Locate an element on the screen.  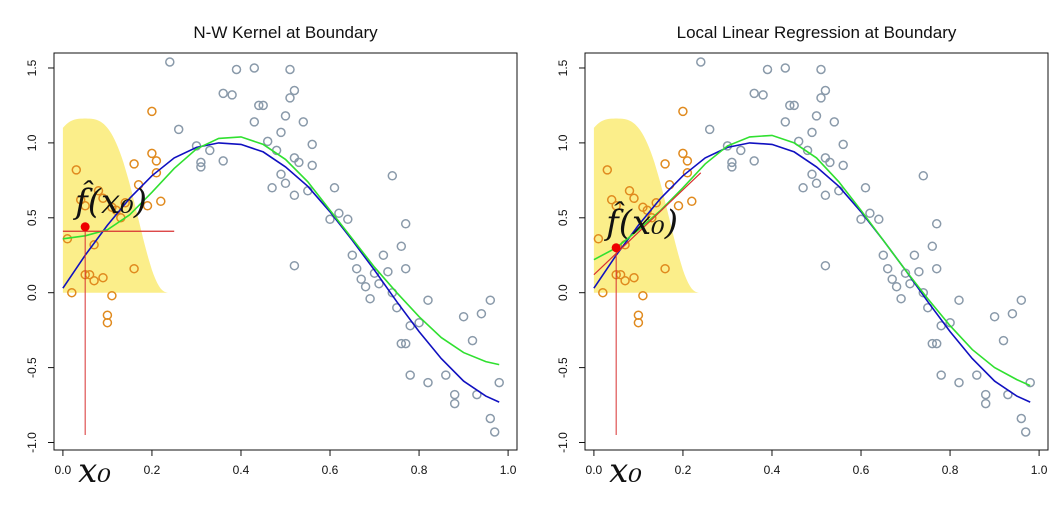
y-tick-label: 1.5 is located at coordinates (32, 67).